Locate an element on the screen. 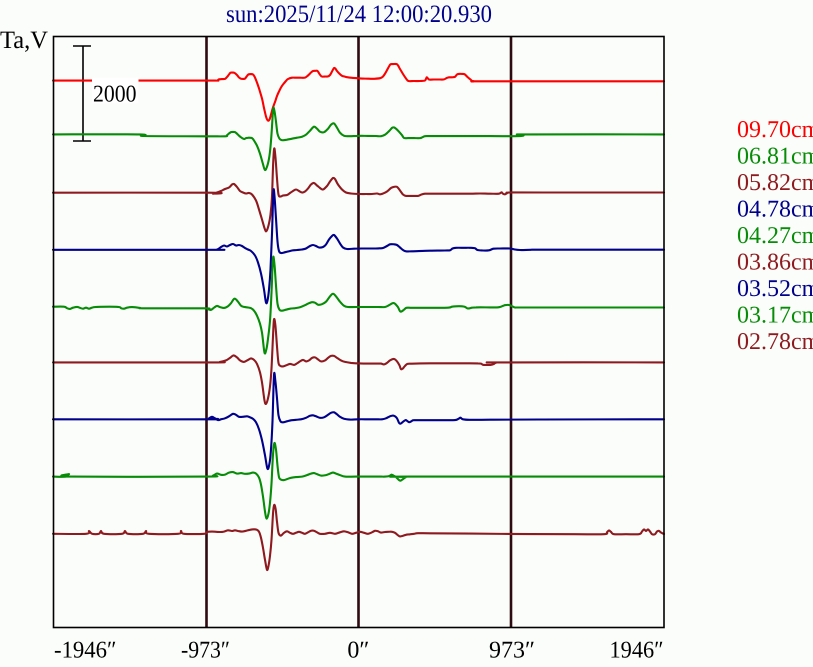  svg-text: -973″ is located at coordinates (205, 650).